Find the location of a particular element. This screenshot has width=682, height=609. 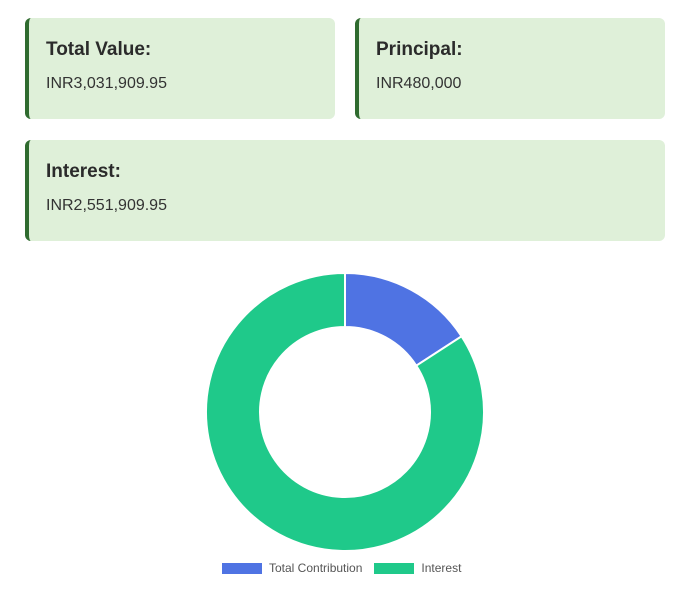

principal-label: Principal: is located at coordinates (419, 49).